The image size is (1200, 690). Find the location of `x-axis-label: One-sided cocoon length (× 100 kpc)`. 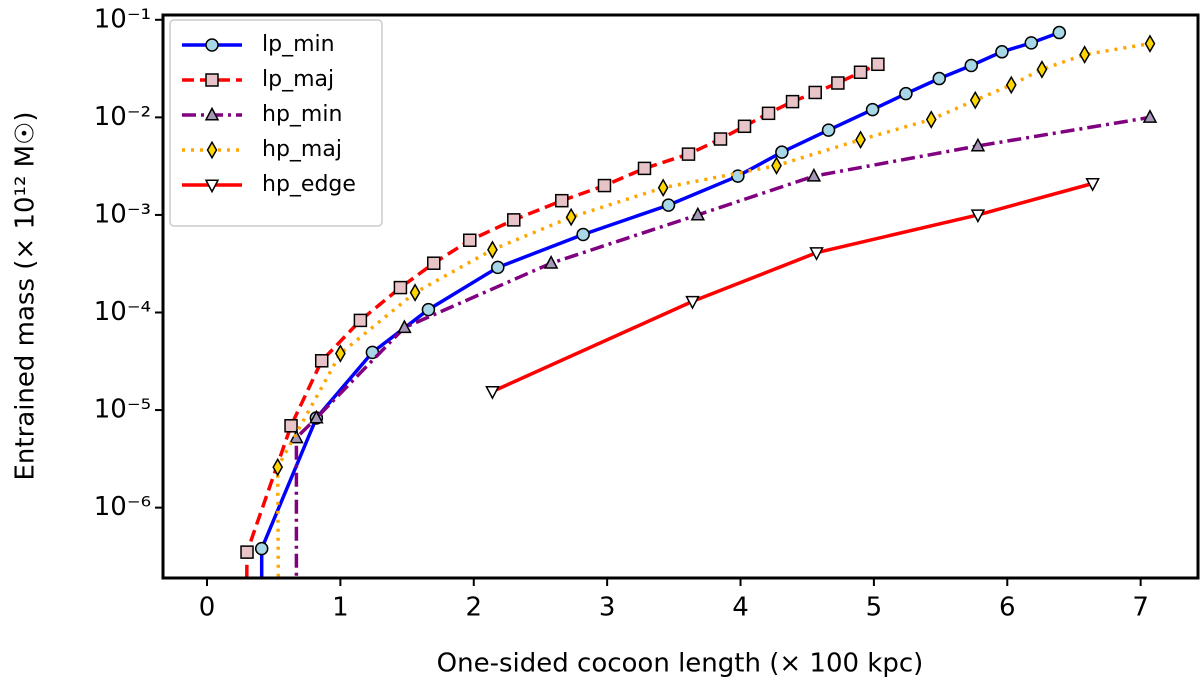

x-axis-label: One-sided cocoon length (× 100 kpc) is located at coordinates (680, 664).